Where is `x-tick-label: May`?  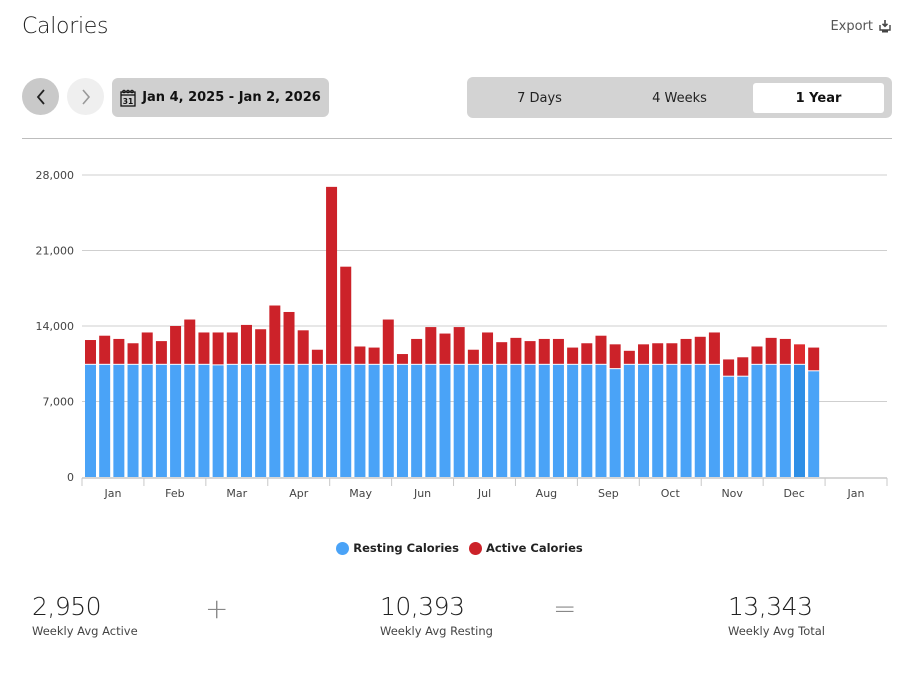
x-tick-label: May is located at coordinates (360, 493).